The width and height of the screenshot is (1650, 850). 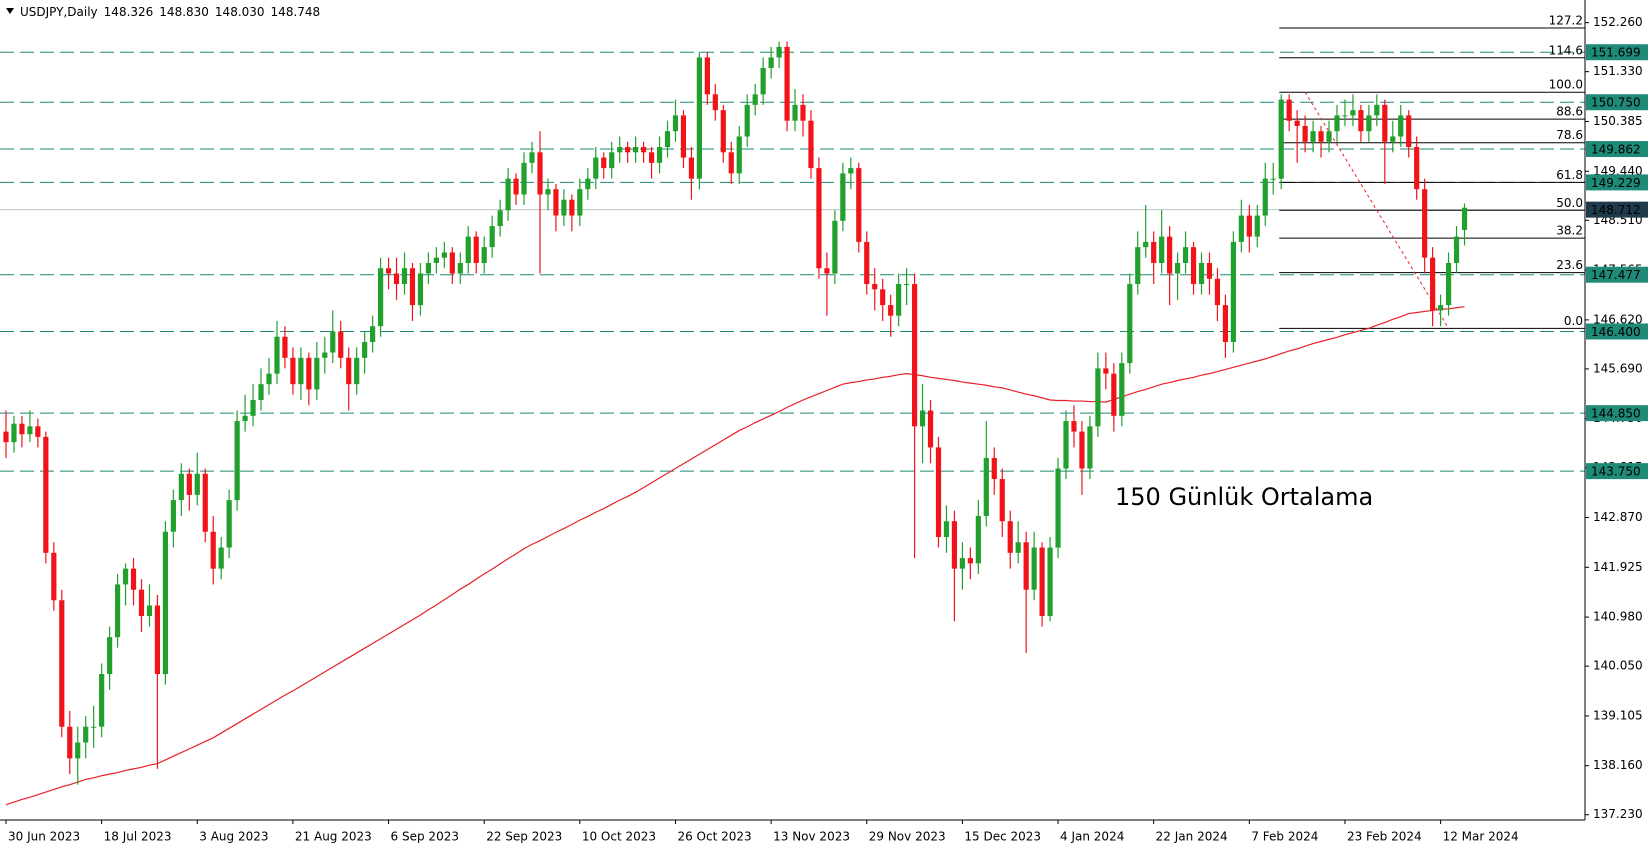 I want to click on x-tick-label: 13 Nov 2023, so click(x=811, y=837).